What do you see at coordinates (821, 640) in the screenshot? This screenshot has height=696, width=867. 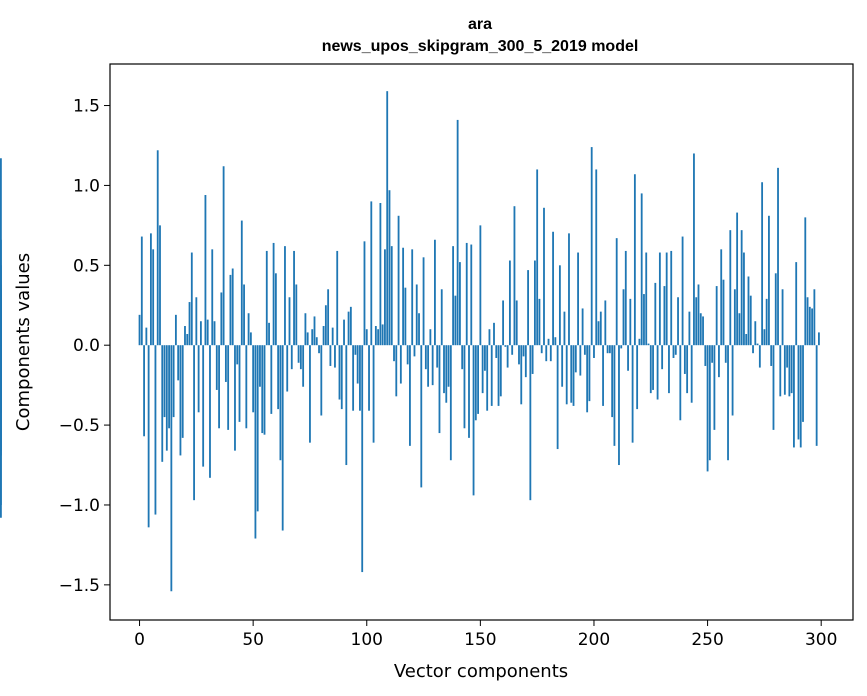 I see `x-tick-label: 300` at bounding box center [821, 640].